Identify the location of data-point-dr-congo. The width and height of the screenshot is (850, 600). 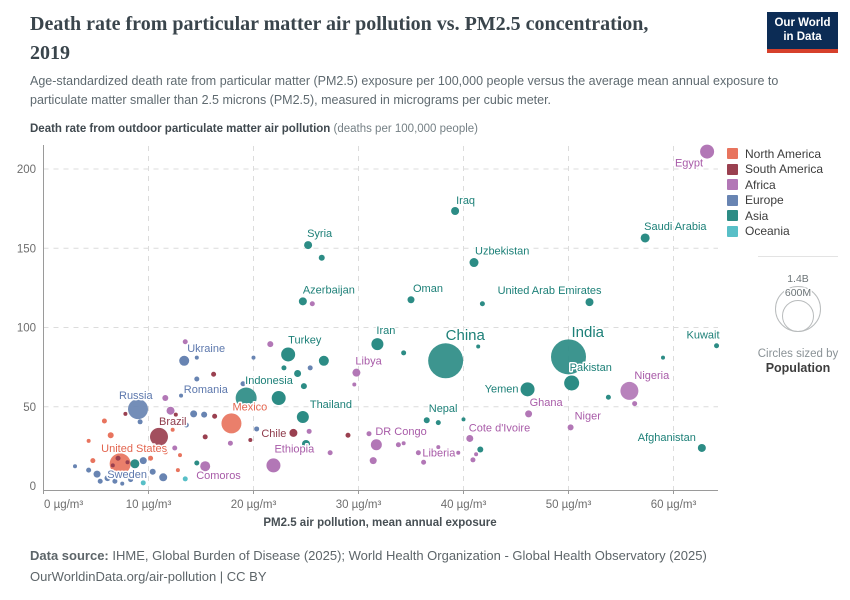
(376, 445).